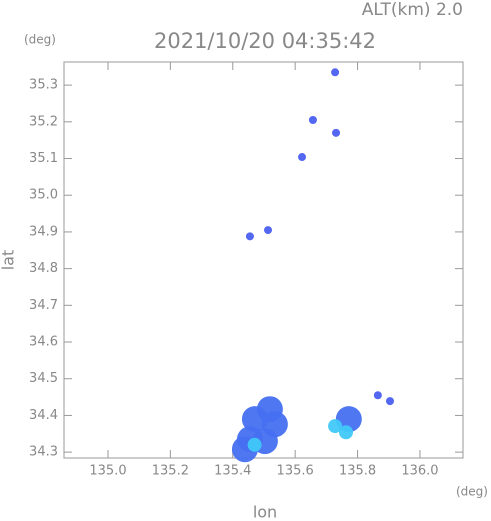  Describe the element at coordinates (43, 452) in the screenshot. I see `y-tick-label: 34.3` at that location.